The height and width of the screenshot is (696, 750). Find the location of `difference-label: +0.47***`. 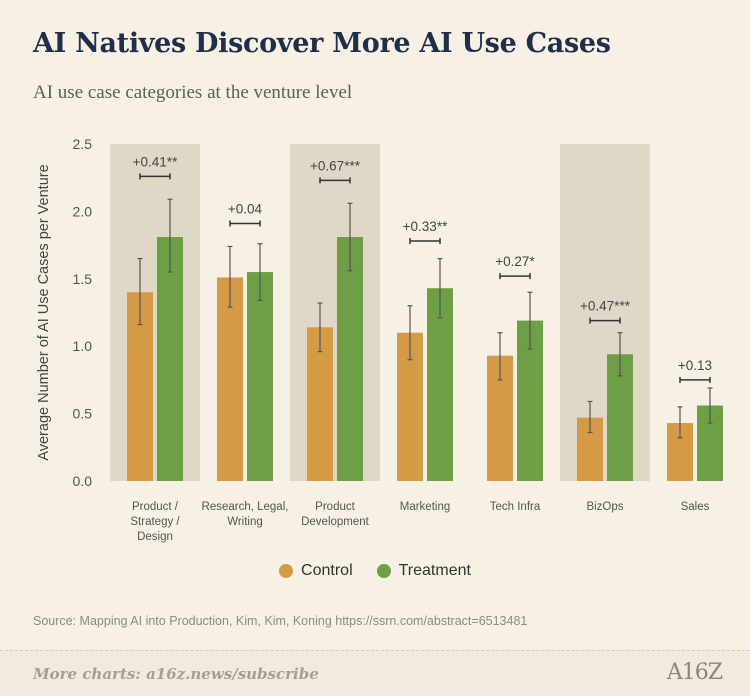

difference-label: +0.47*** is located at coordinates (605, 306).